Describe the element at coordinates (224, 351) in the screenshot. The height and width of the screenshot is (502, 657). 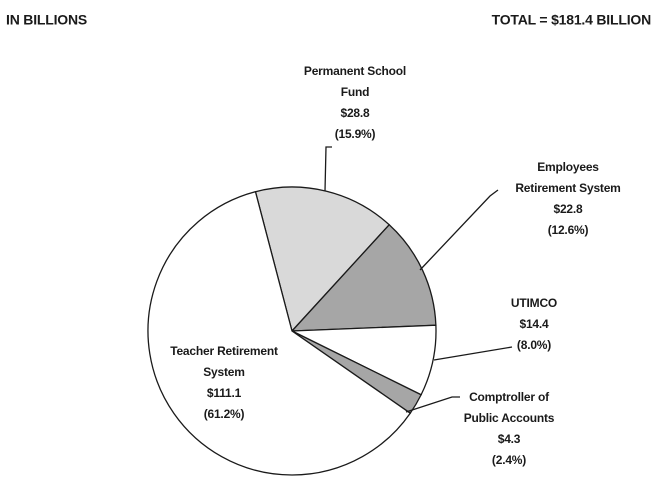
I see `slice-label: Teacher Retirement` at that location.